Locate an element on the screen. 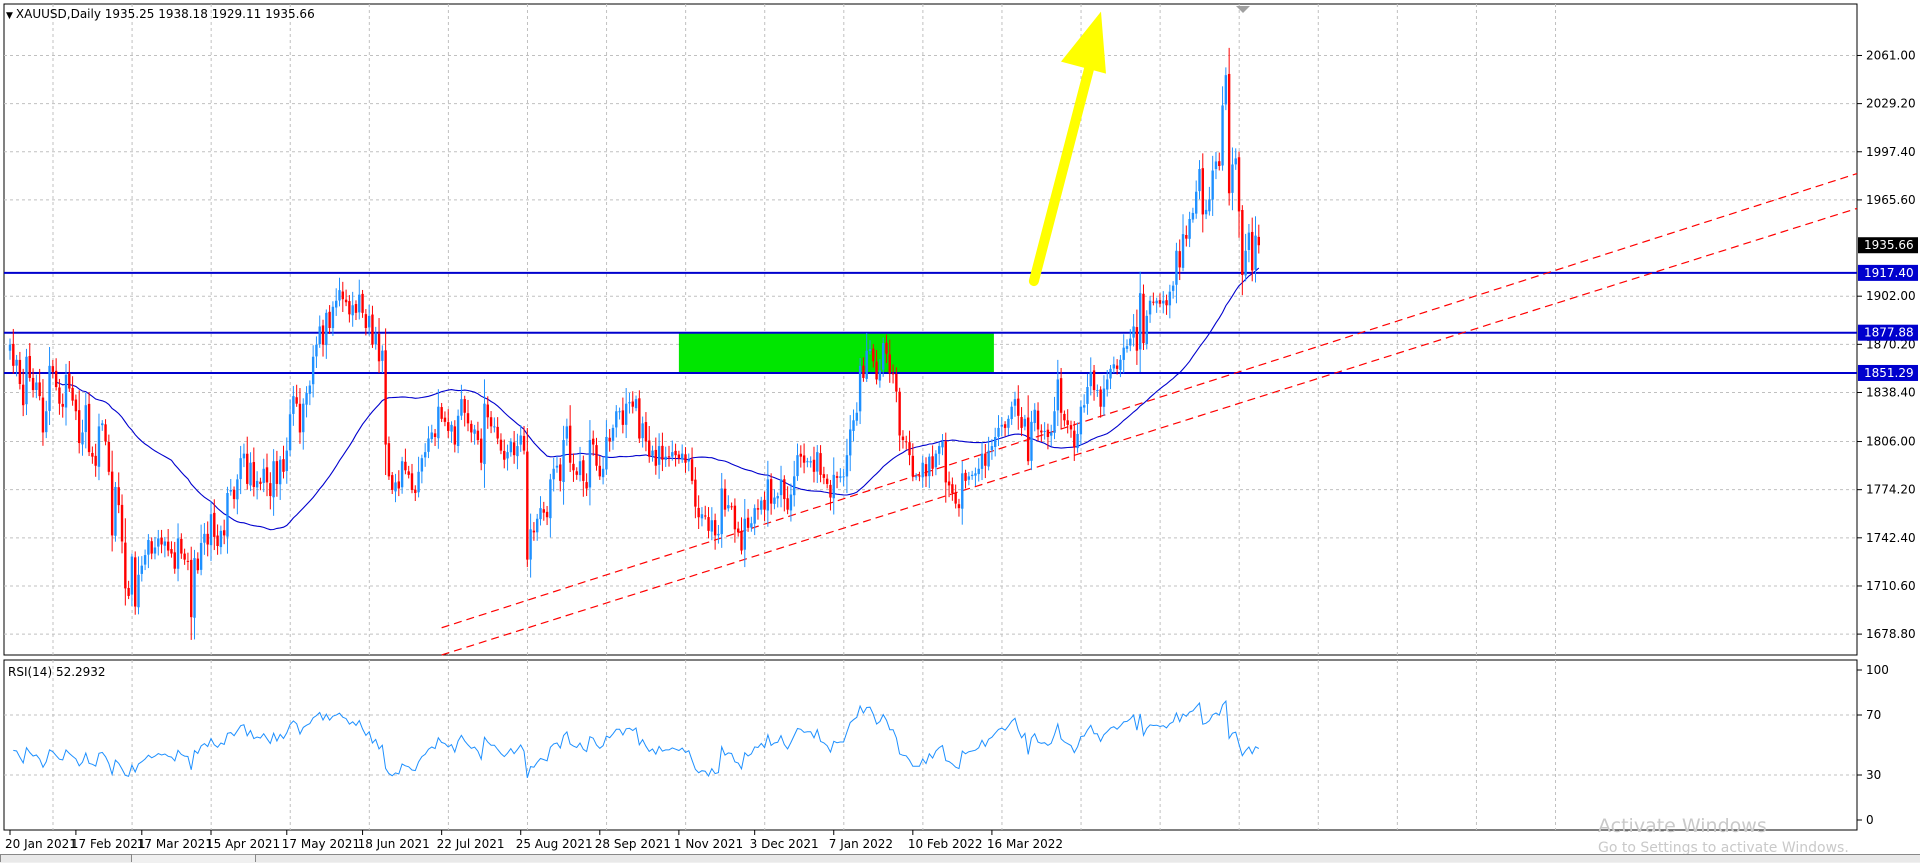 The width and height of the screenshot is (1920, 863). time-tick-label: 7 Jan 2022 is located at coordinates (861, 844).